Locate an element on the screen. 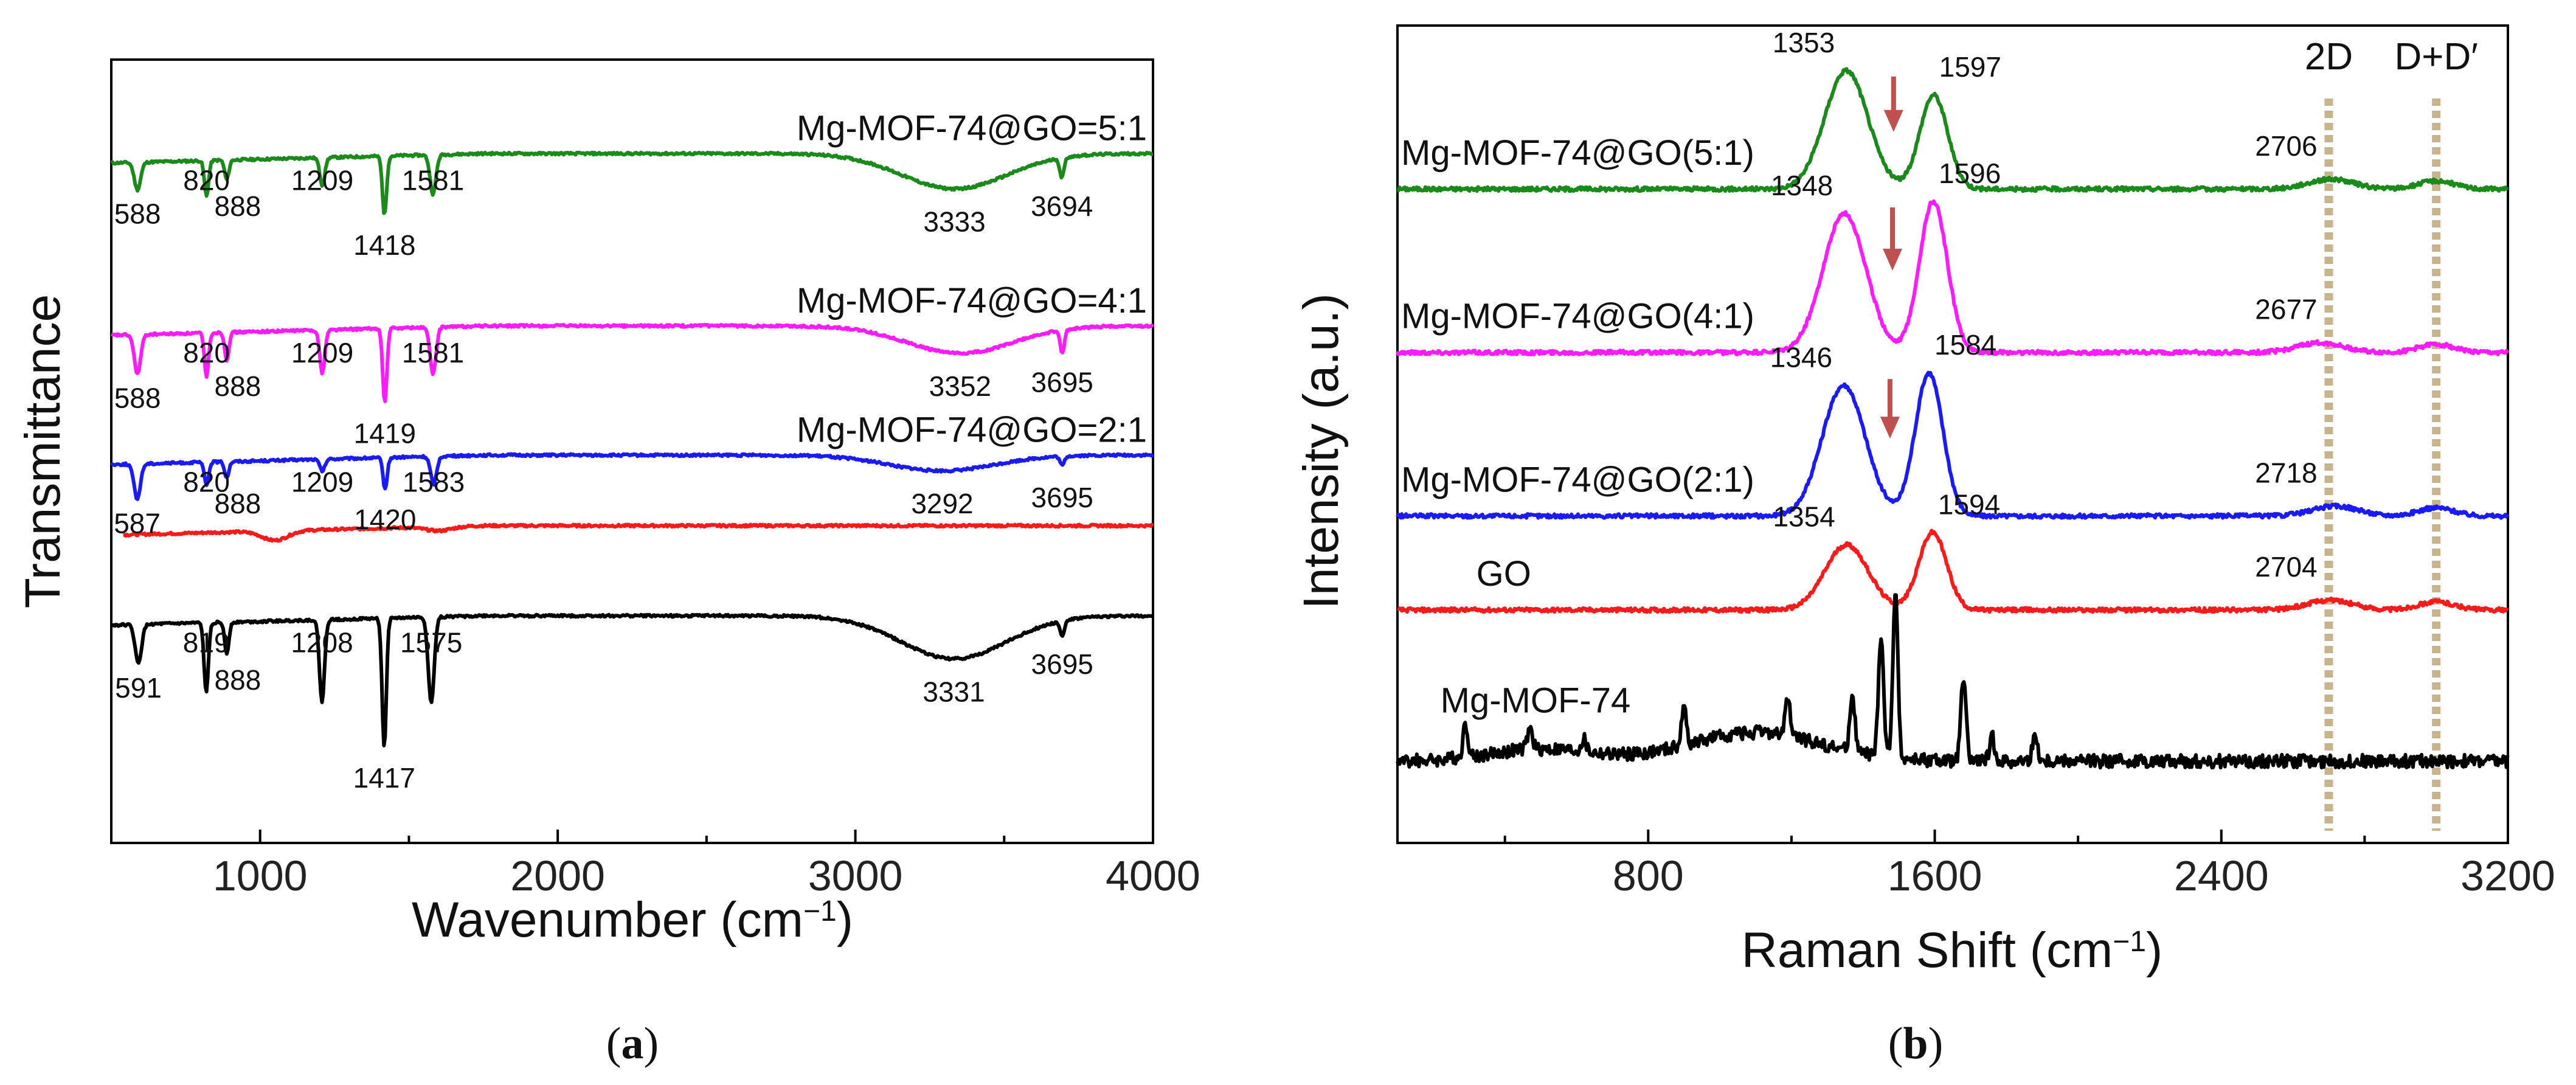  peak-label: 2677 is located at coordinates (2286, 309).